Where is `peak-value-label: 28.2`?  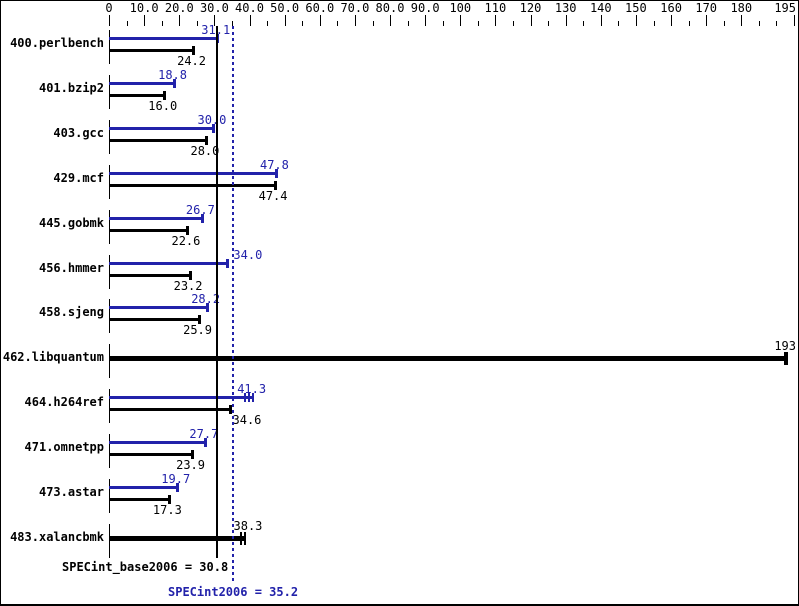 peak-value-label: 28.2 is located at coordinates (206, 299).